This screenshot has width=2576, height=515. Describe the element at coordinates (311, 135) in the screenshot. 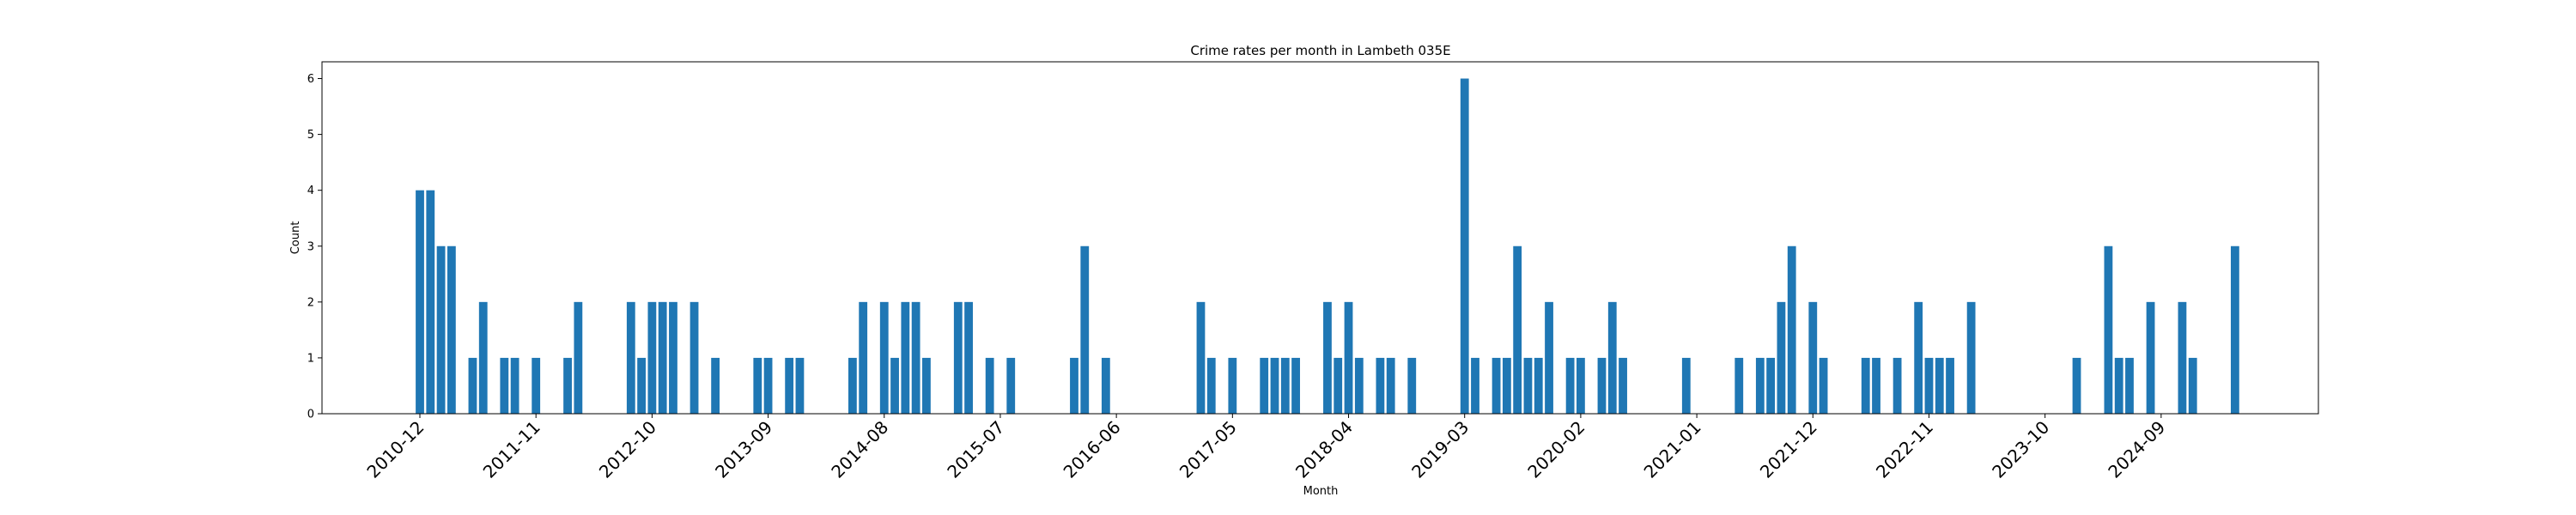

I see `y-tick-label: 5` at that location.